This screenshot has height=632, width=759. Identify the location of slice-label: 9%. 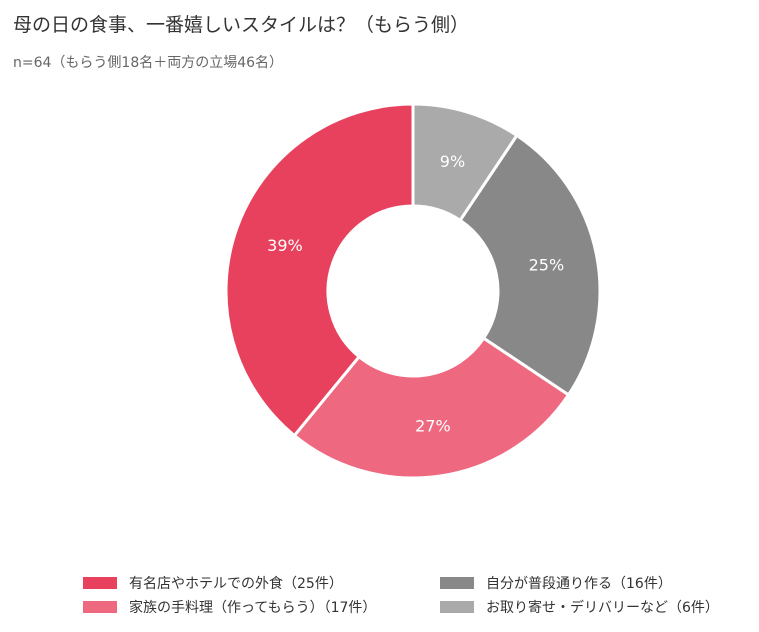
(452, 161).